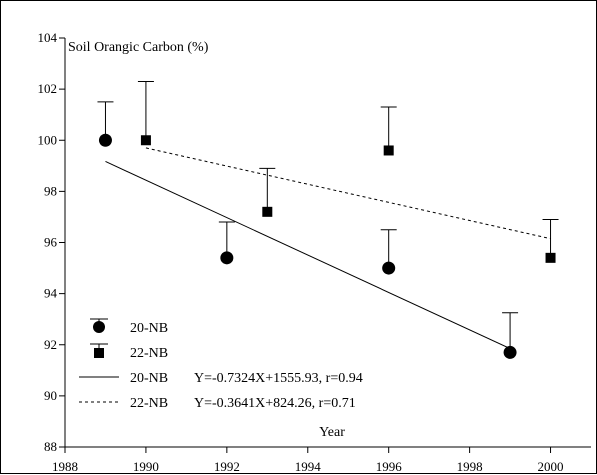 The image size is (597, 475). I want to click on y-ticks: 88 90 92 94 96 98 100 102 104, so click(51, 242).